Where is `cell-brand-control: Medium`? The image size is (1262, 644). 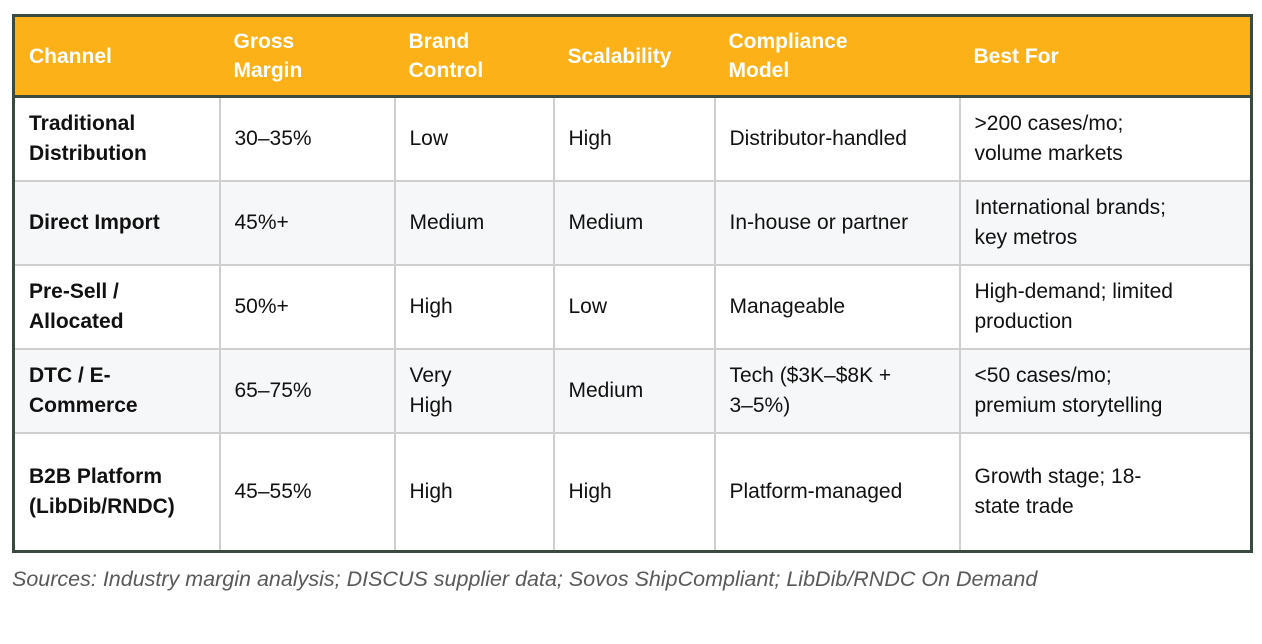
cell-brand-control: Medium is located at coordinates (474, 222).